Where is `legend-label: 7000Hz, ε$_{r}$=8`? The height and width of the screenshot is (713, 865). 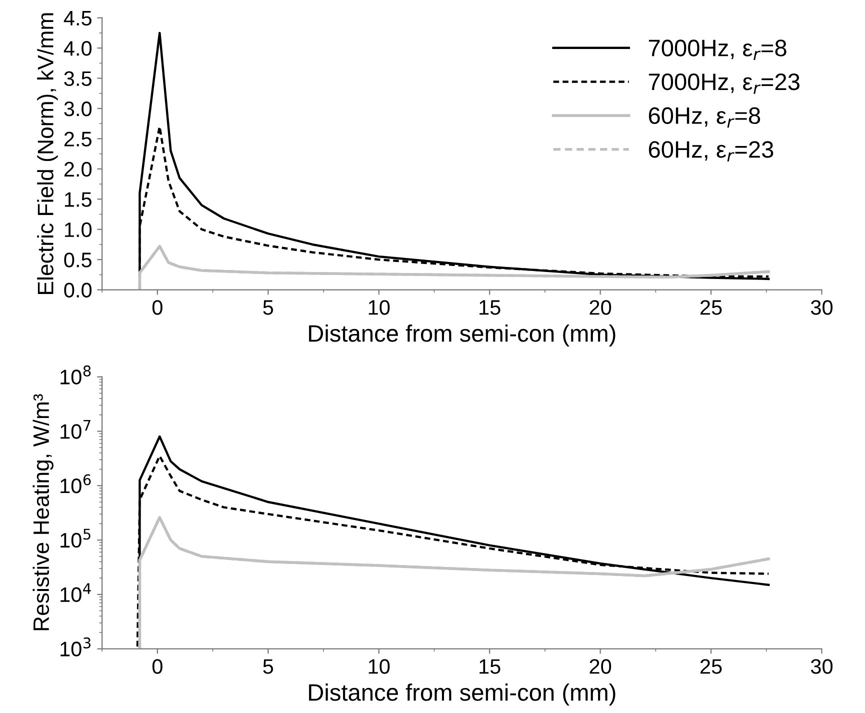 legend-label: 7000Hz, ε$_{r}$=8 is located at coordinates (717, 50).